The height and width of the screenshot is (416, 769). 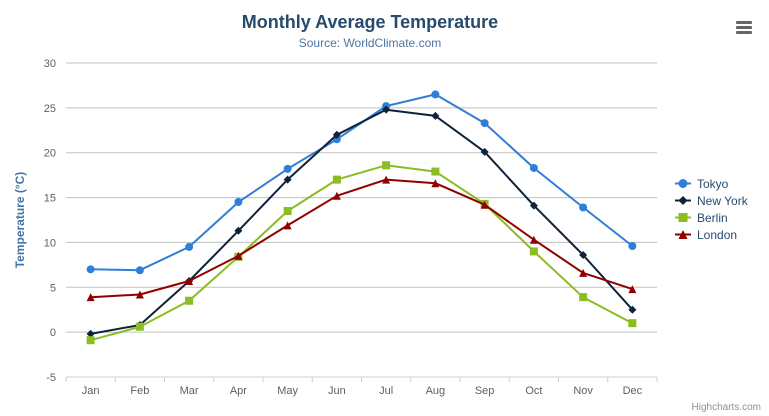 What do you see at coordinates (633, 391) in the screenshot?
I see `x-axis-label: Dec` at bounding box center [633, 391].